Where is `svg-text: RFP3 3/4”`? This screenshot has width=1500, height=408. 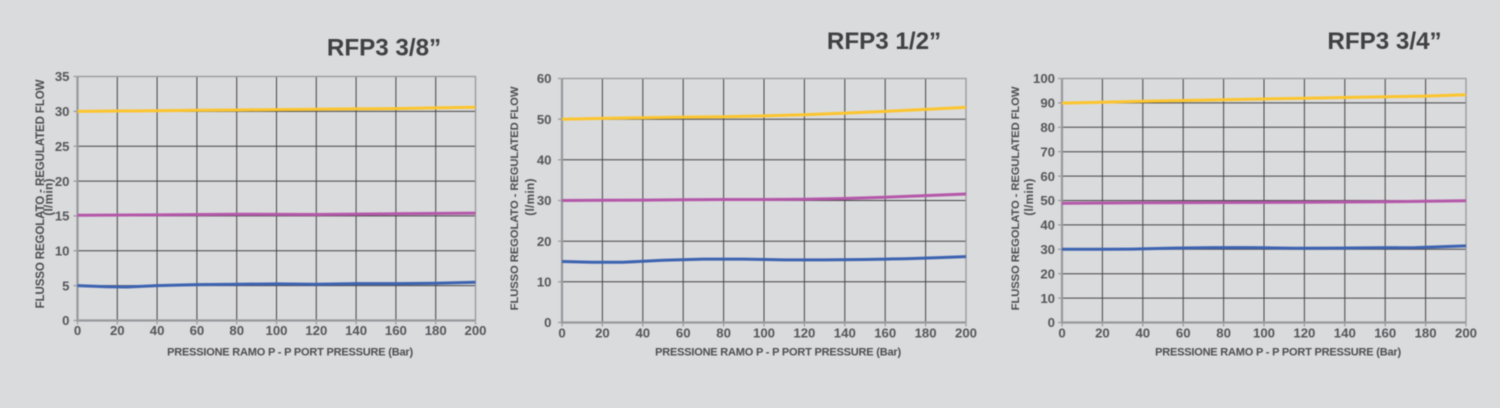
svg-text: RFP3 3/4” is located at coordinates (1384, 41).